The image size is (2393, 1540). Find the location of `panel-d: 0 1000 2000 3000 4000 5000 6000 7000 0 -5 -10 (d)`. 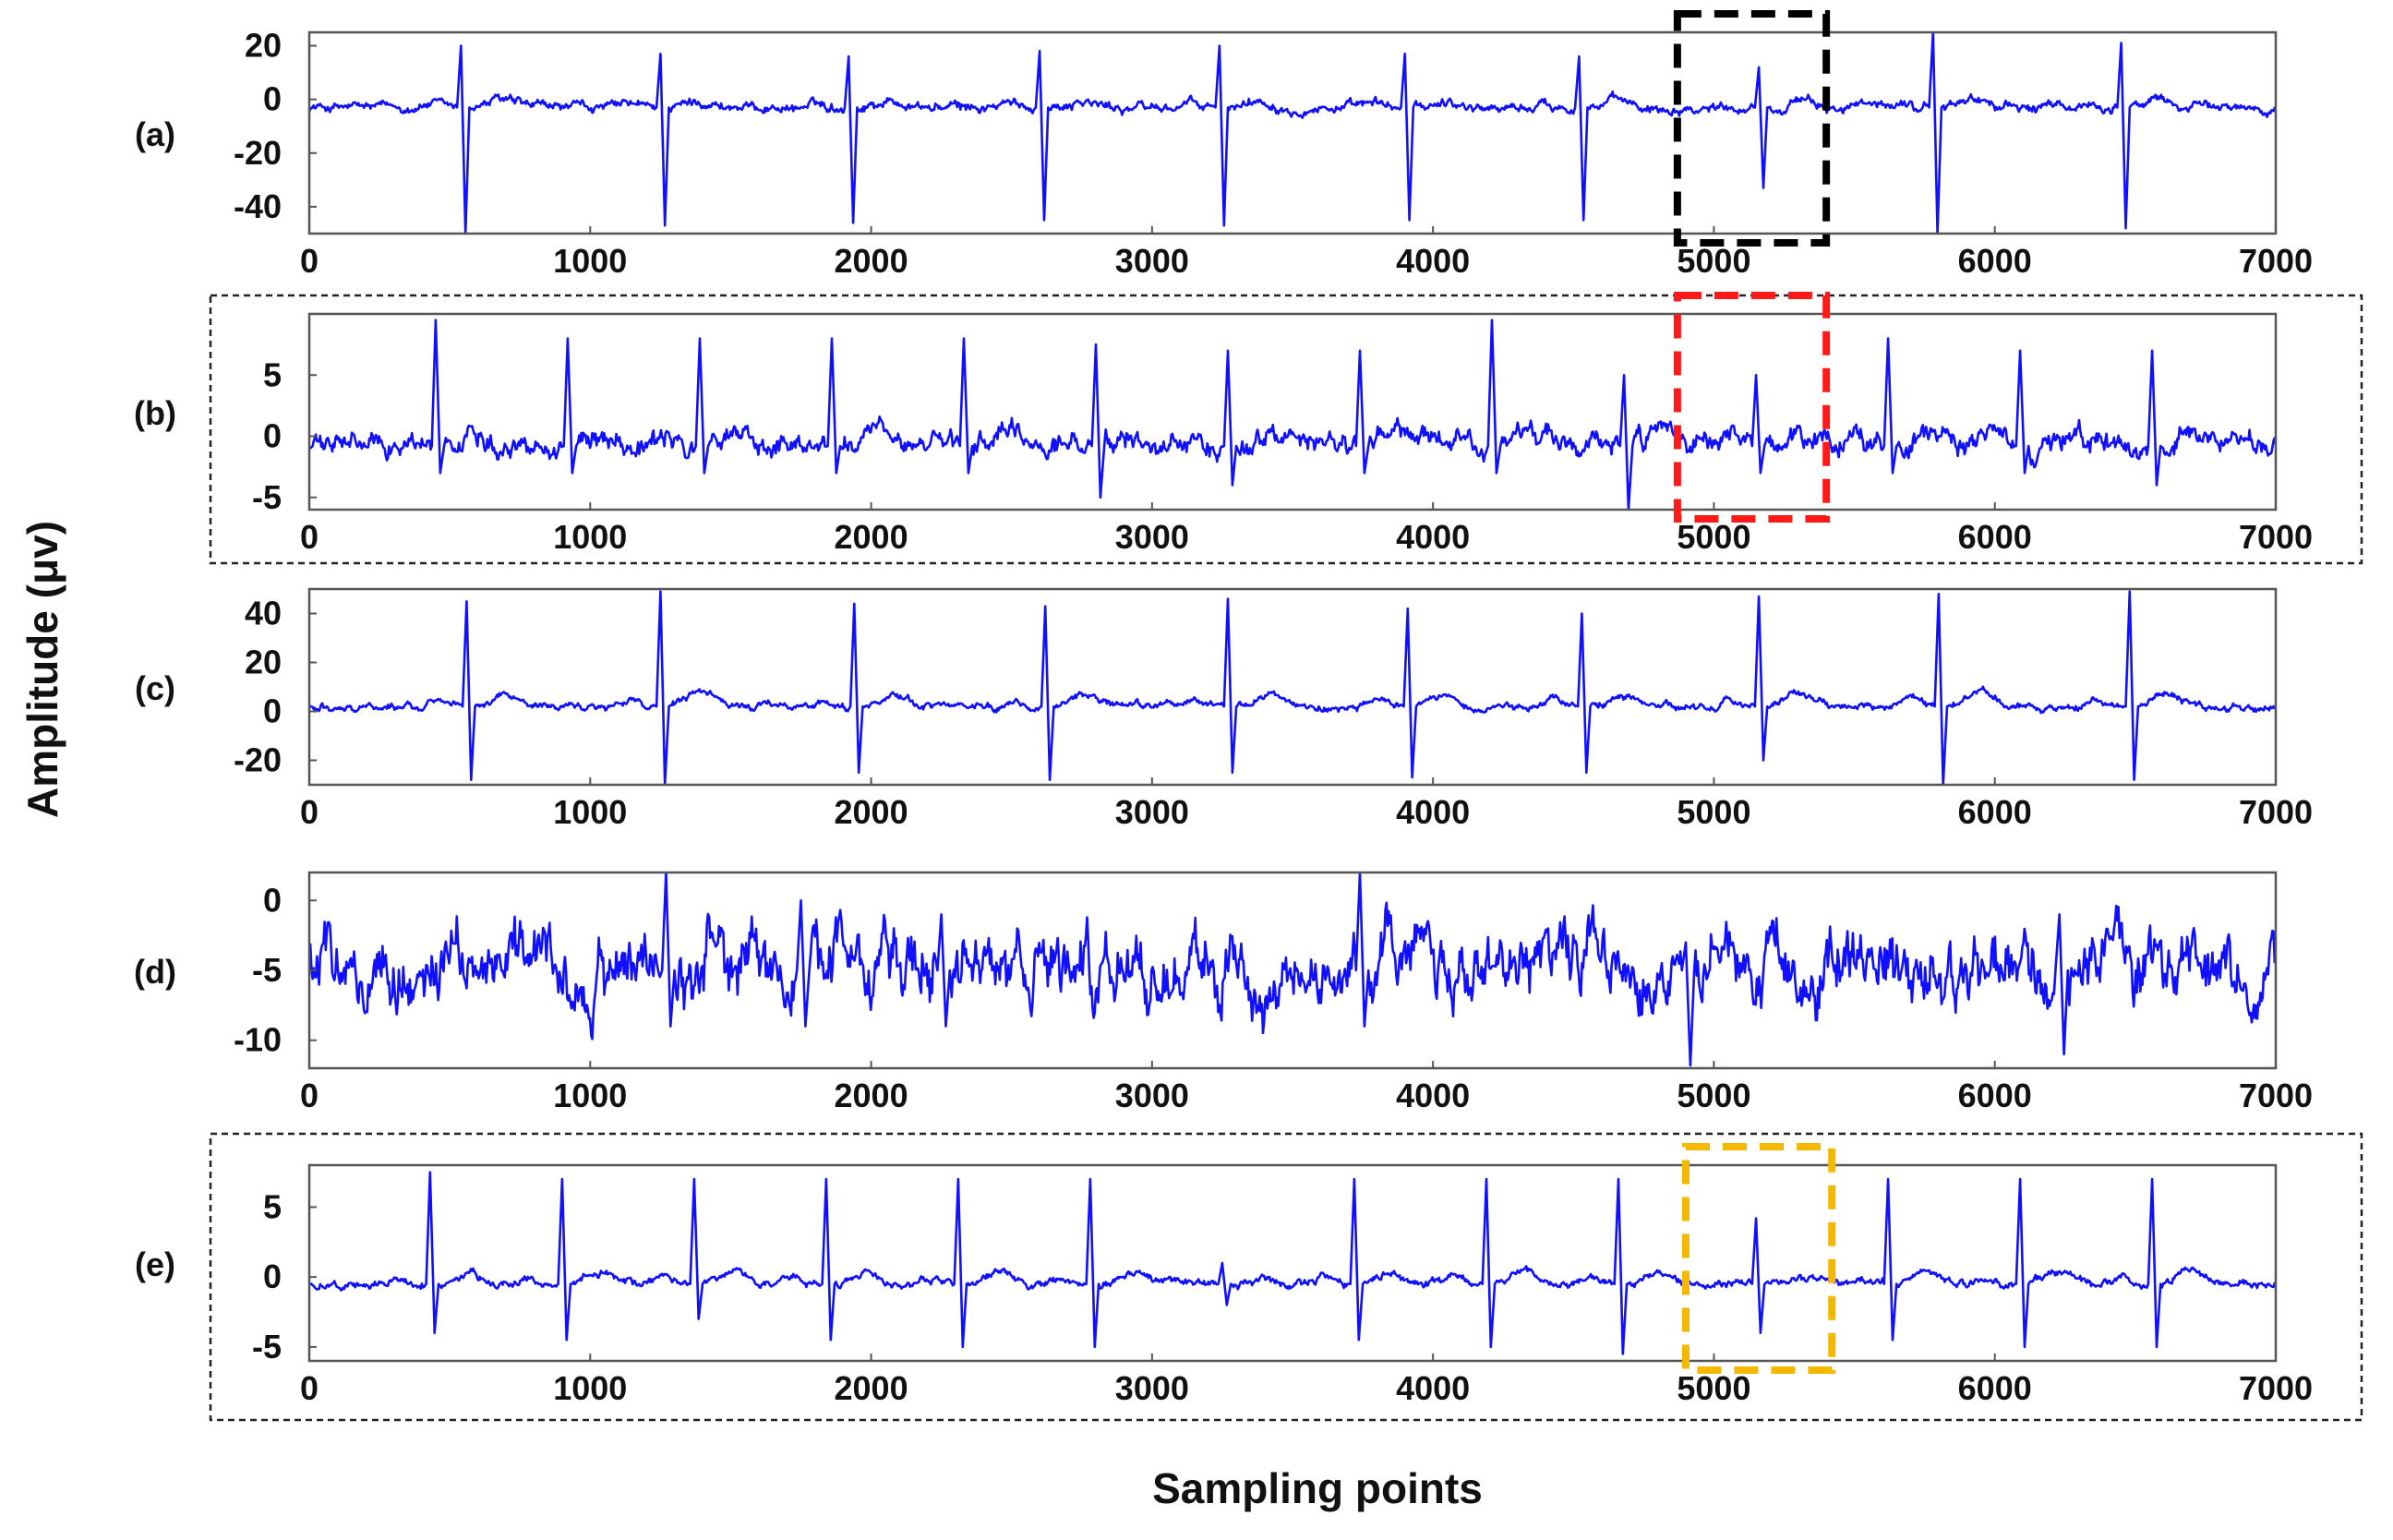

panel-d: 0 1000 2000 3000 4000 5000 6000 7000 0 -5 -10 (d) is located at coordinates (1223, 993).